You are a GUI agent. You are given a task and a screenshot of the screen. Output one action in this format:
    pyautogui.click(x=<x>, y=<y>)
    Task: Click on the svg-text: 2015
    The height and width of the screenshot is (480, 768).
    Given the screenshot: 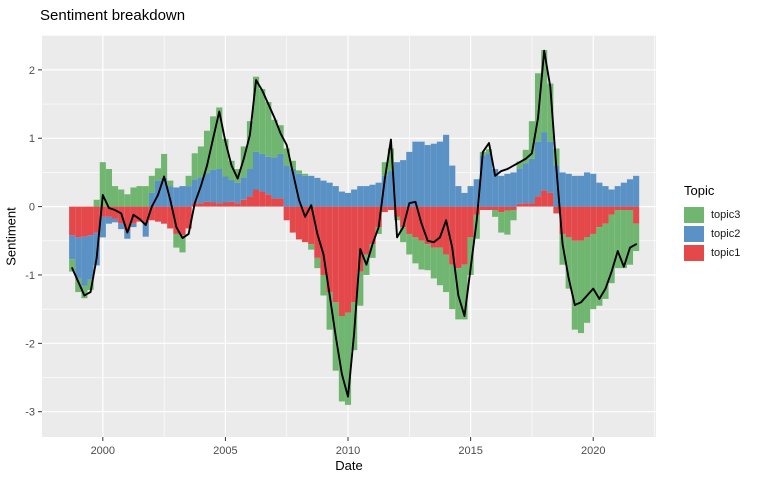 What is the action you would take?
    pyautogui.click(x=470, y=451)
    